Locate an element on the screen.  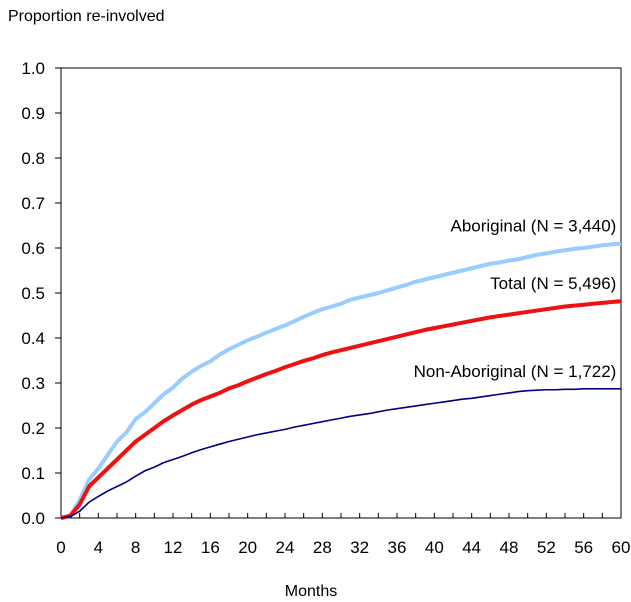
x-tick-label: 16 is located at coordinates (210, 547).